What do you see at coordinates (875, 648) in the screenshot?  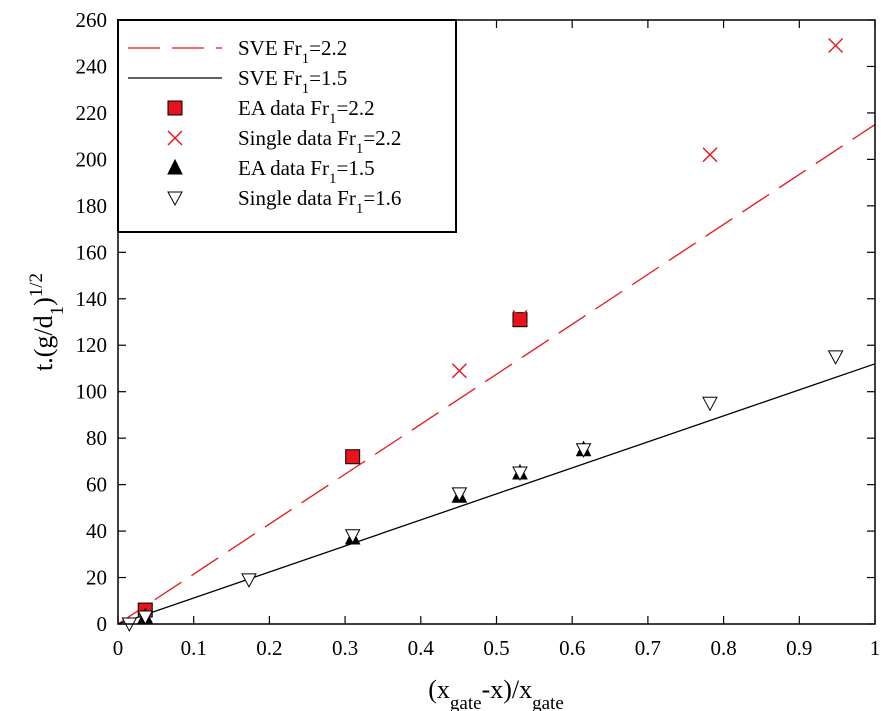 I see `x-tick-label: 1` at bounding box center [875, 648].